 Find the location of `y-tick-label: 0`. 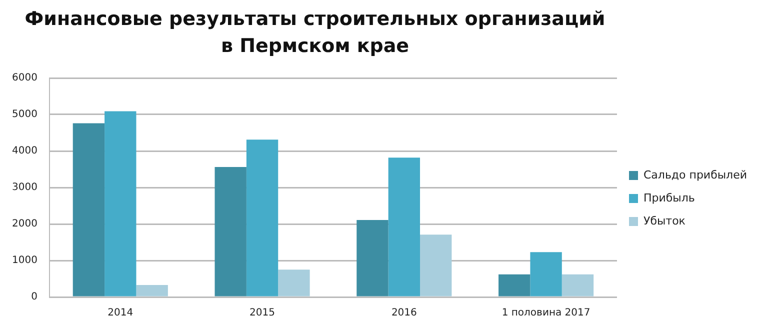

y-tick-label: 0 is located at coordinates (34, 297).